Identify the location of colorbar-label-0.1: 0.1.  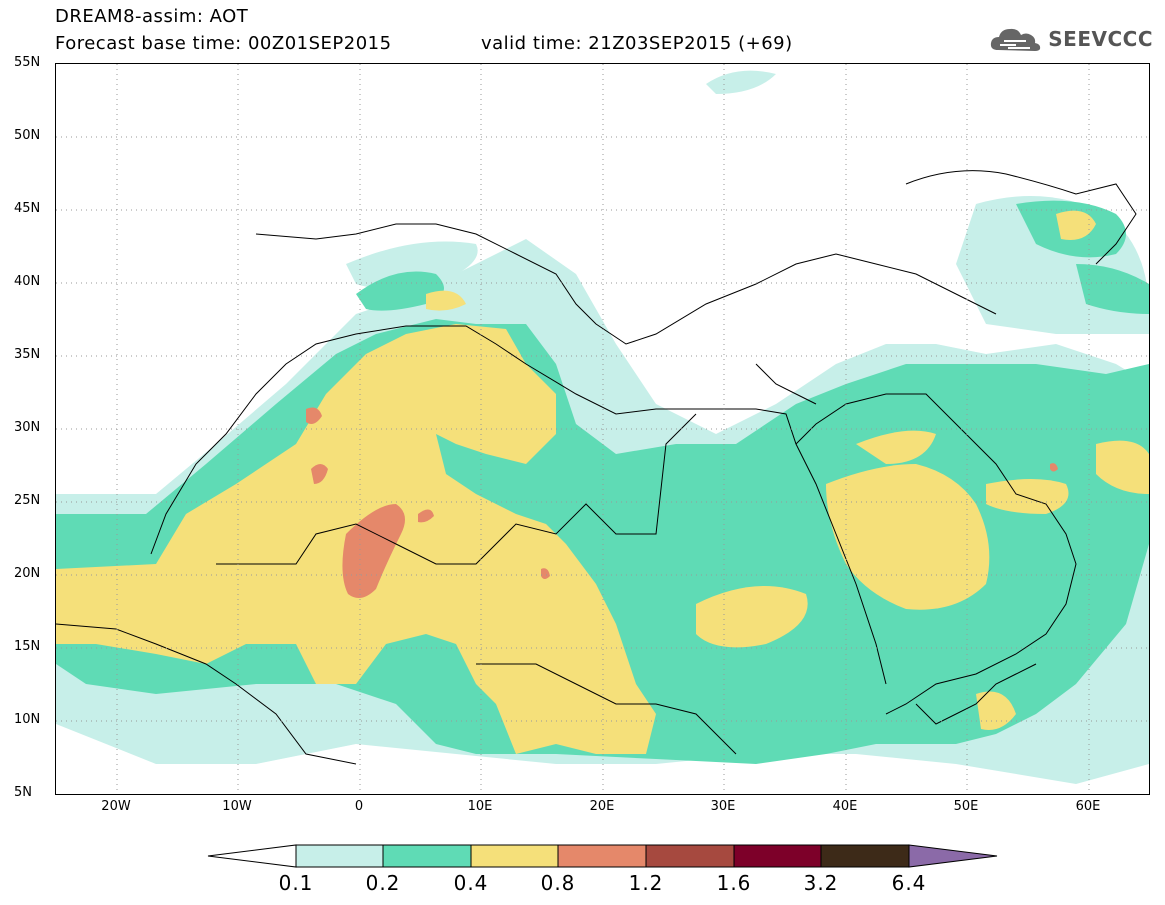
(296, 883).